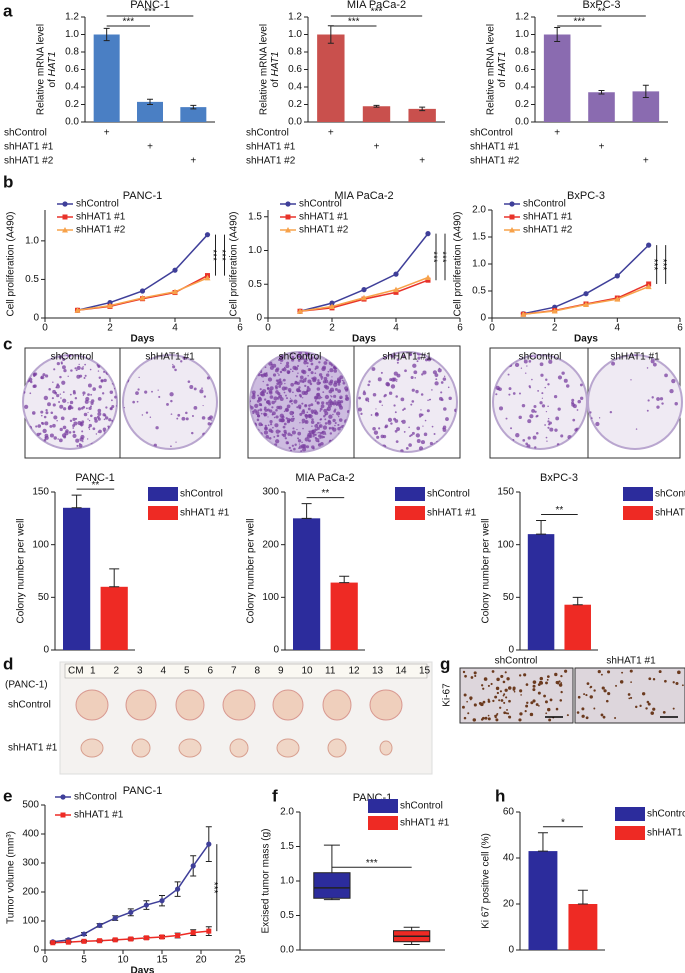  What do you see at coordinates (441, 257) in the screenshot?
I see `significance: ***` at bounding box center [441, 257].